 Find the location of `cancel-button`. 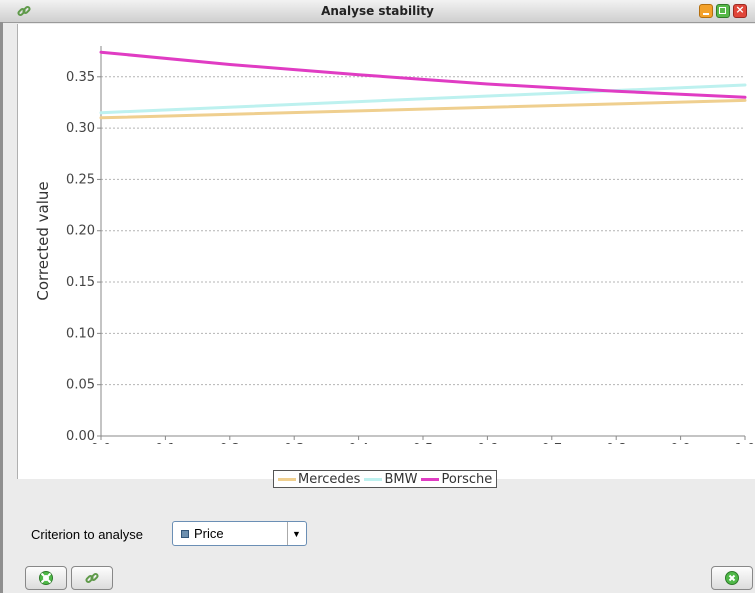

cancel-button is located at coordinates (732, 578).